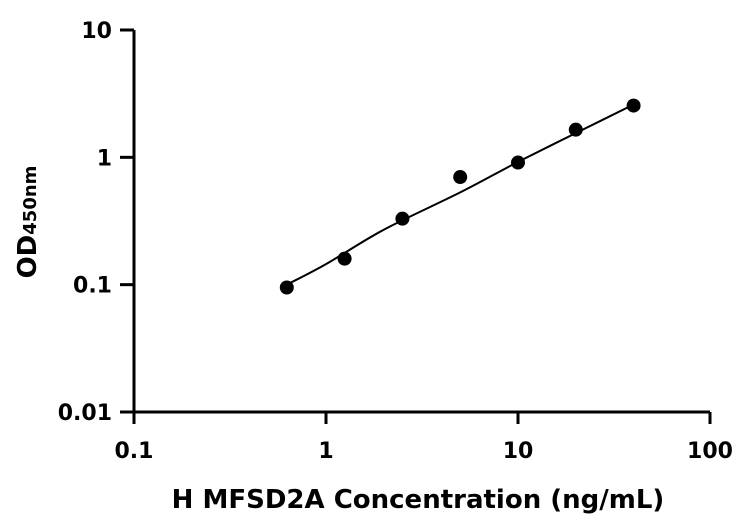 This screenshot has height=518, width=736. Describe the element at coordinates (85, 413) in the screenshot. I see `y-tick-label: 0.01` at that location.